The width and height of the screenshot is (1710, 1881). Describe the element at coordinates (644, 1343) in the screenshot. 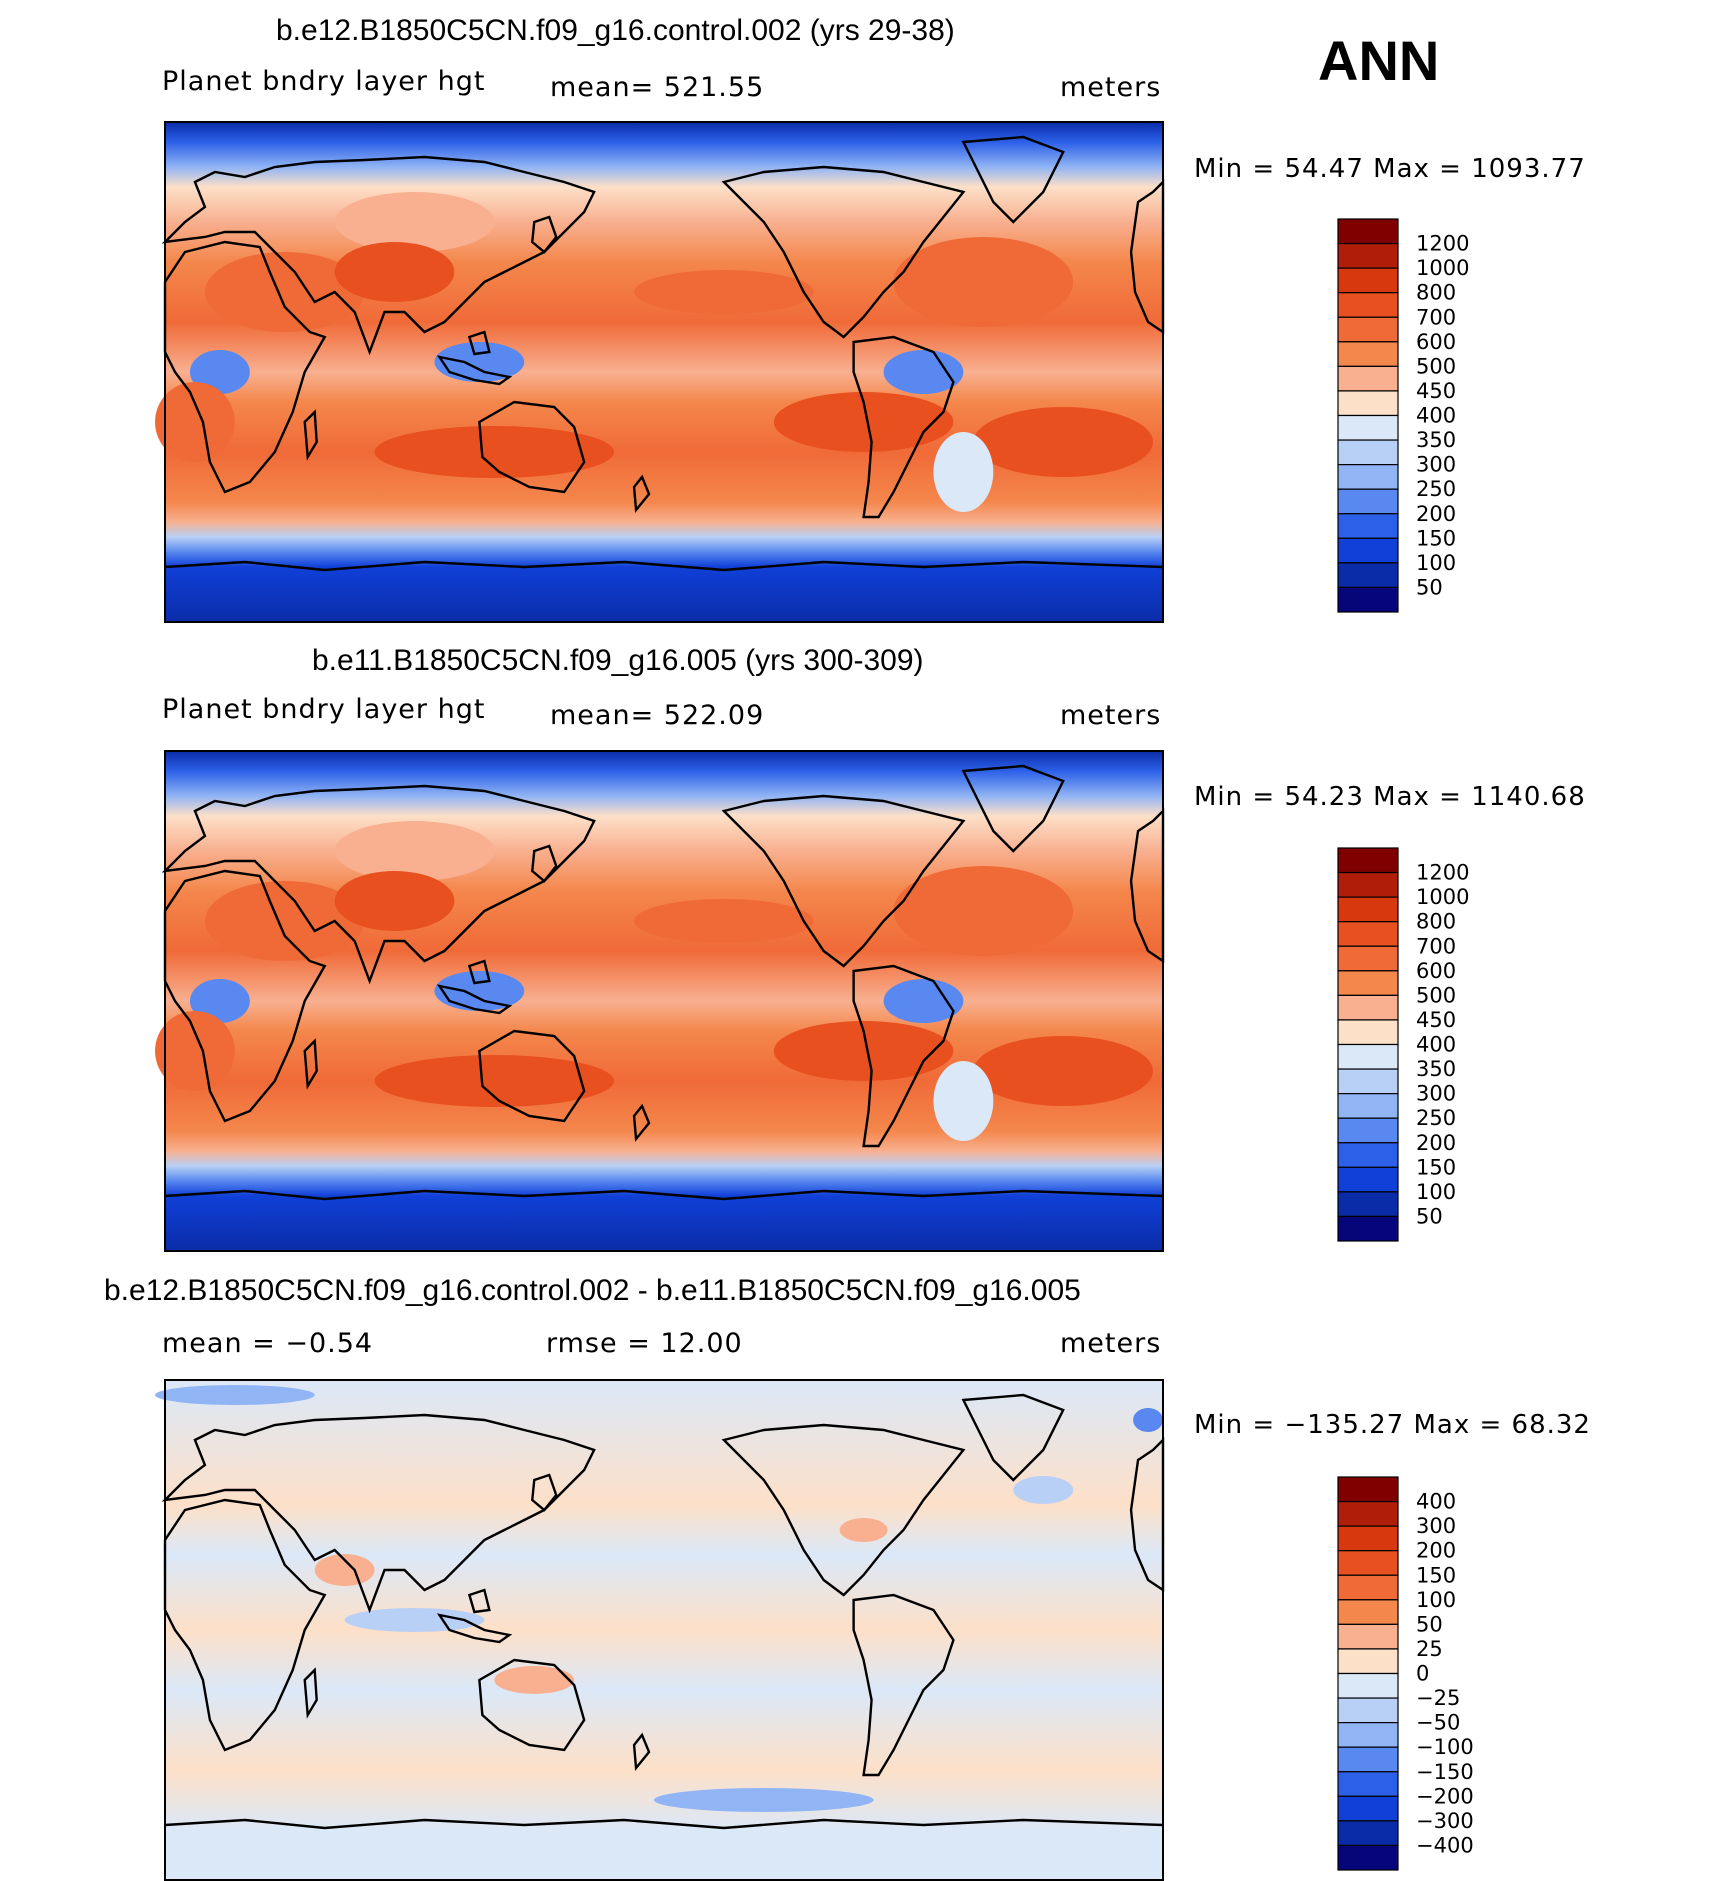

I see `panel-3-rmse-label: rmse = 12.00` at that location.